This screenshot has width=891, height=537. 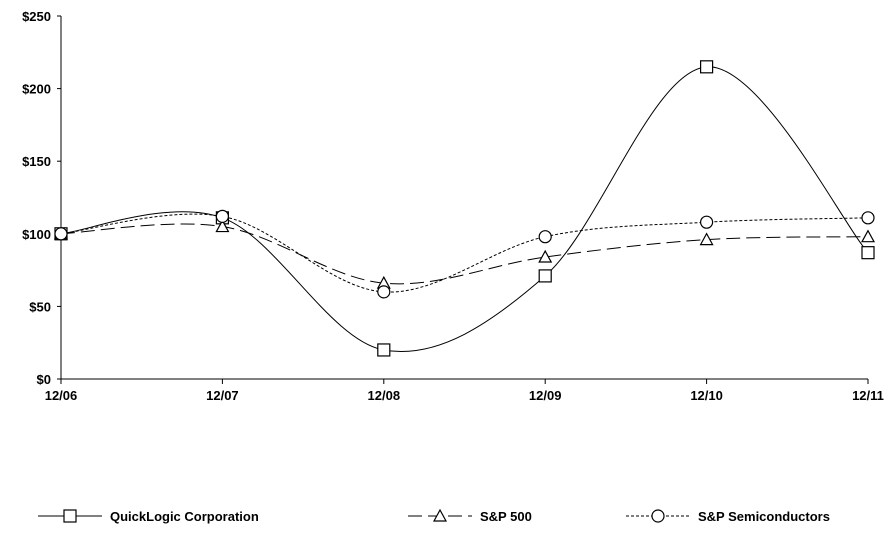 What do you see at coordinates (706, 395) in the screenshot?
I see `x-tick-label: 12/10` at bounding box center [706, 395].